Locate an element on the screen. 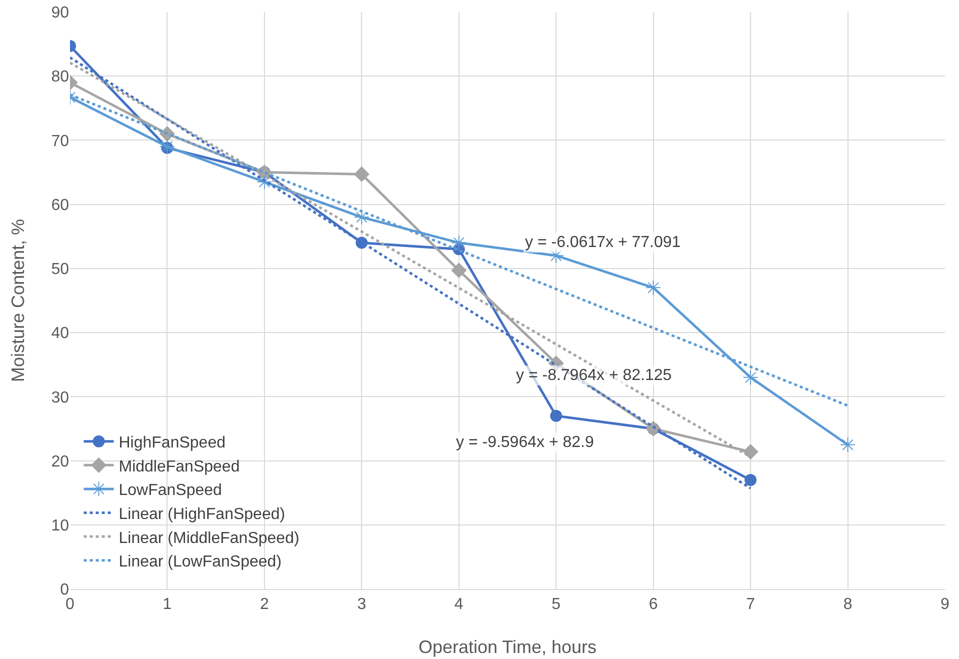  legend-label: Linear (MiddleFanSpeed) is located at coordinates (209, 538).